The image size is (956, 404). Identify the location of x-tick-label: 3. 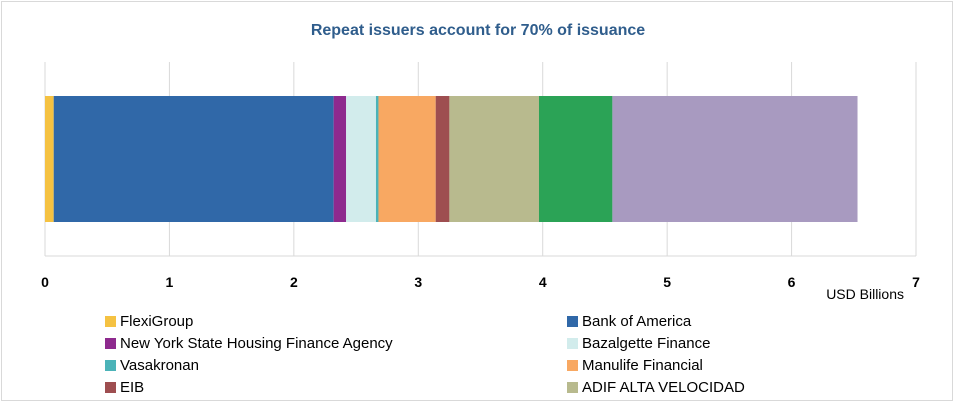
(418, 282).